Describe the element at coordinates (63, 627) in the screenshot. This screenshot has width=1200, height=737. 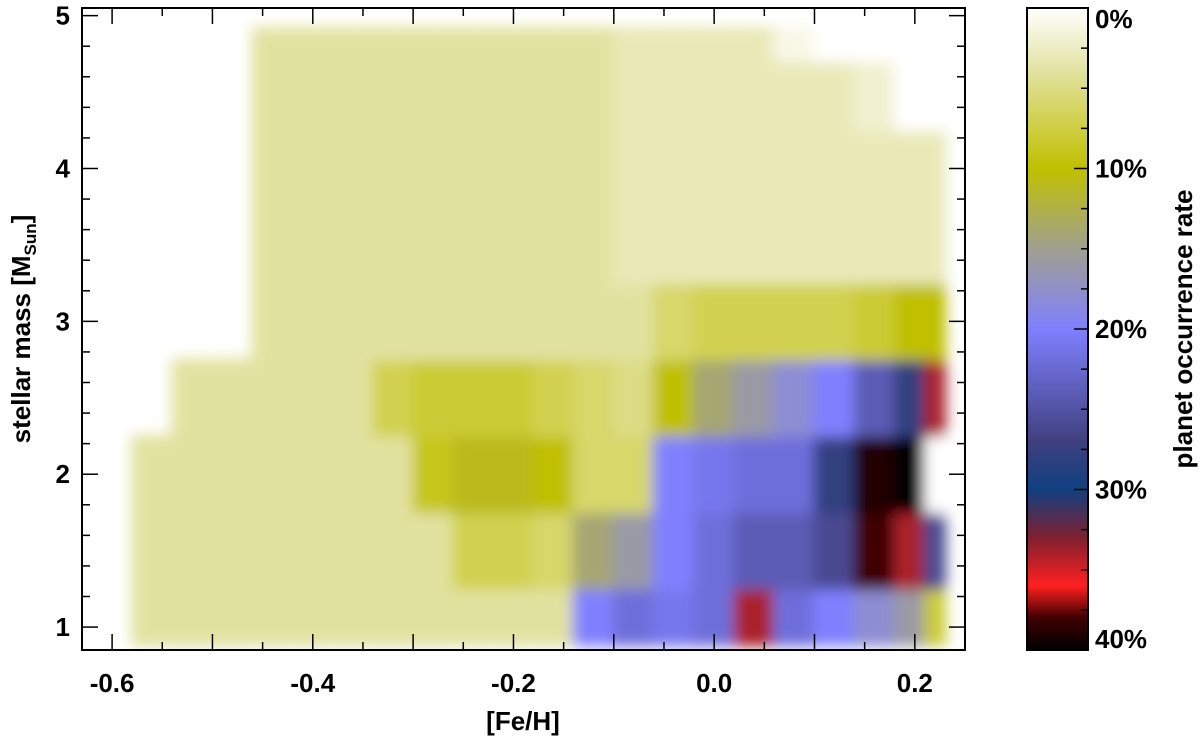
I see `y-tick-label: 1` at that location.